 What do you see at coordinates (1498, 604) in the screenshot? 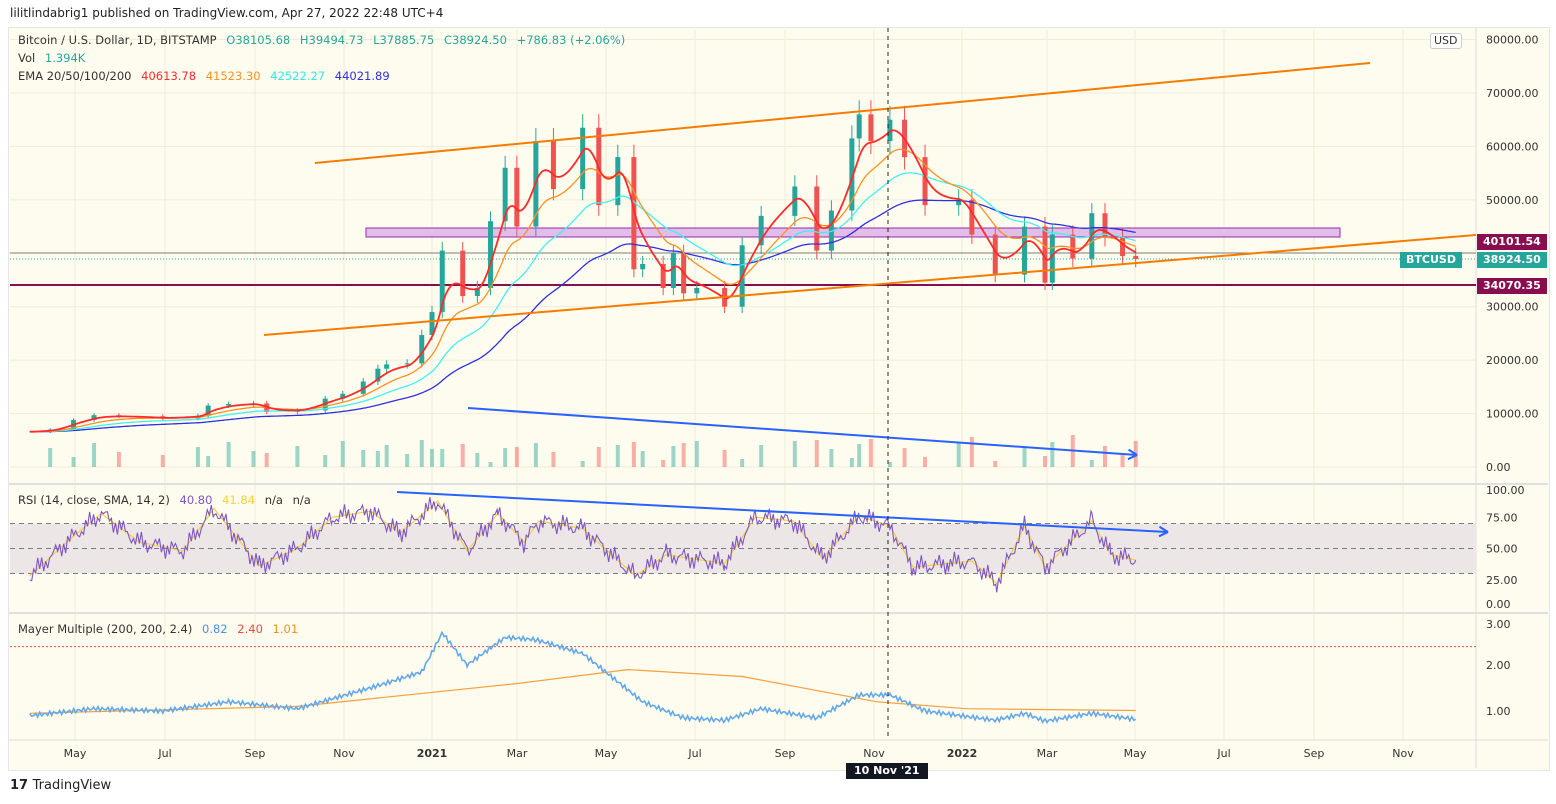
I see `rsi-axis-tick: 0.00` at bounding box center [1498, 604].